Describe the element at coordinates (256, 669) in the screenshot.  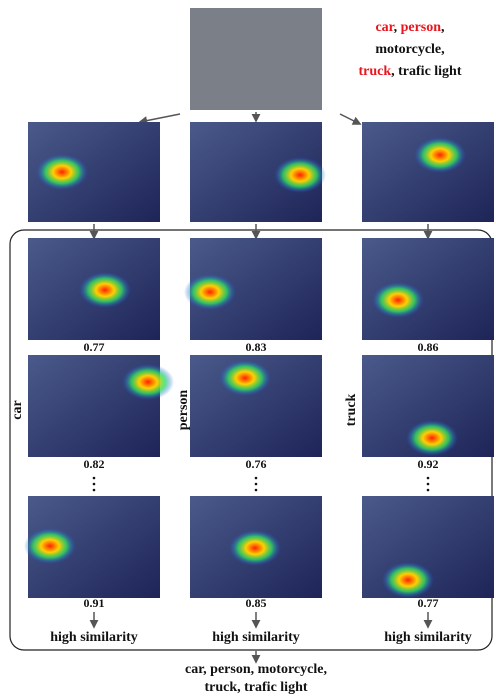
I see `output-label: car, person, motorcycle,` at that location.